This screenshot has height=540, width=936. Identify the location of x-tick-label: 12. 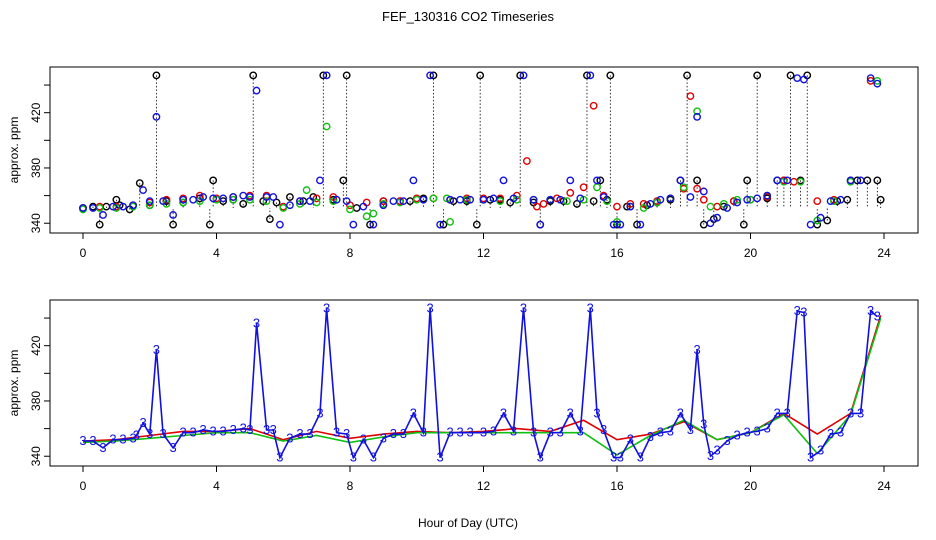
(484, 253).